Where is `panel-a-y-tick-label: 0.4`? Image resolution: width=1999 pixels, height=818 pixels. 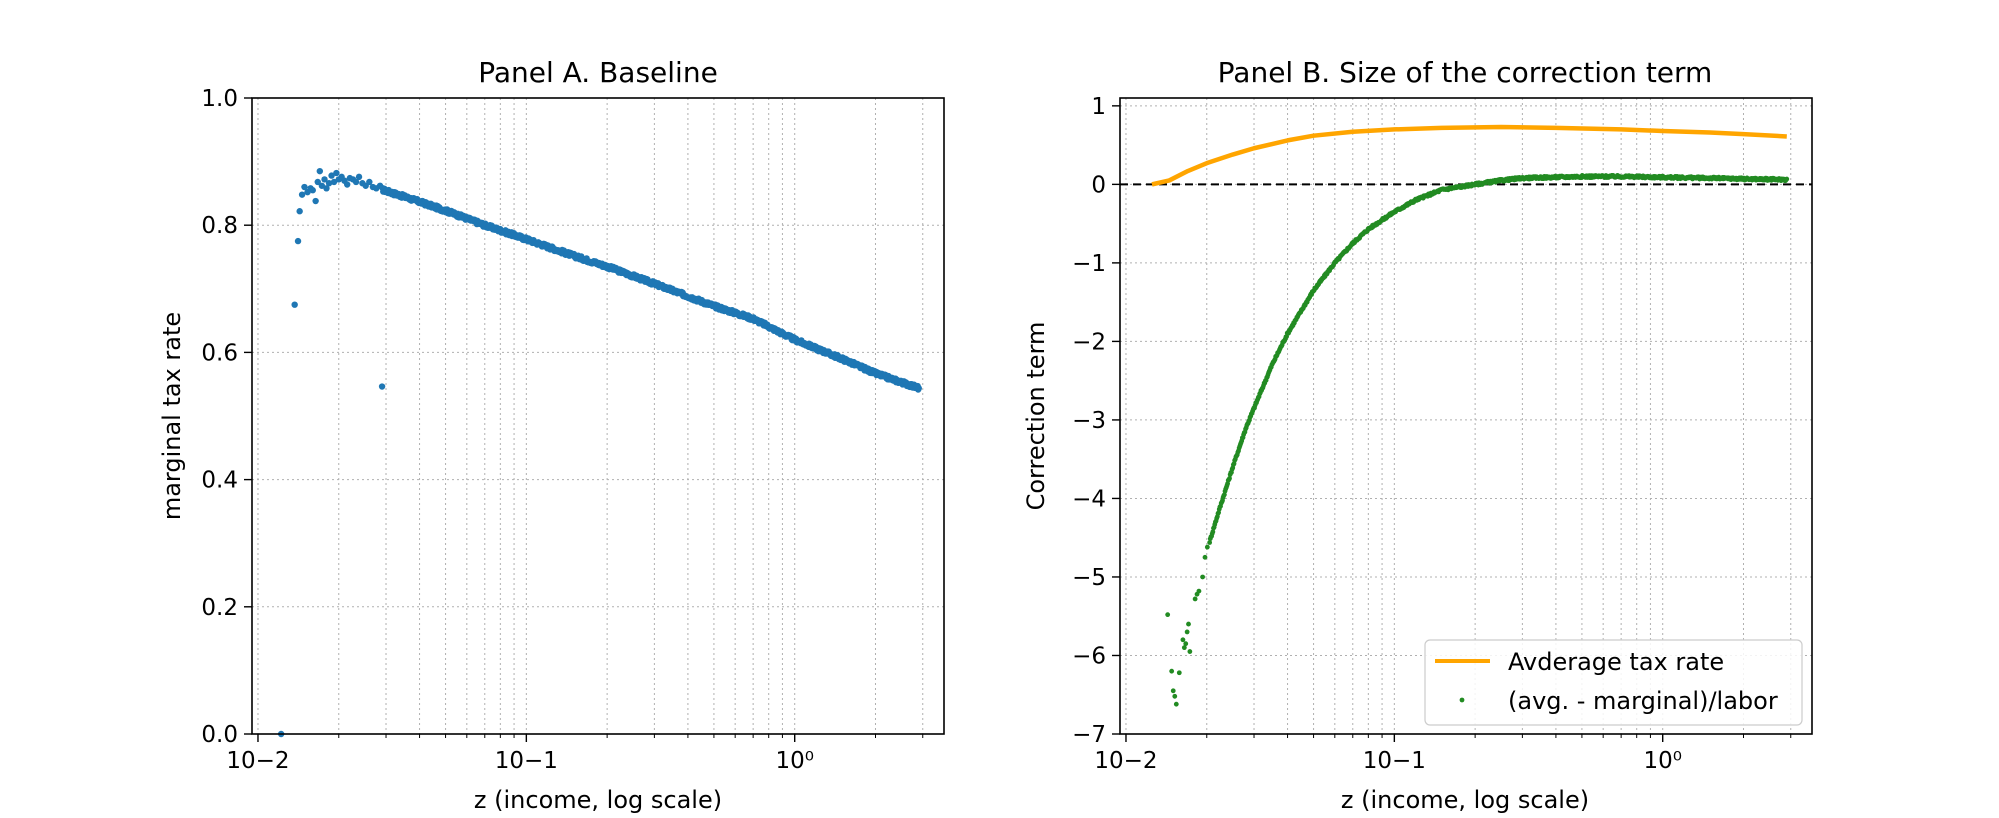 panel-a-y-tick-label: 0.4 is located at coordinates (219, 481).